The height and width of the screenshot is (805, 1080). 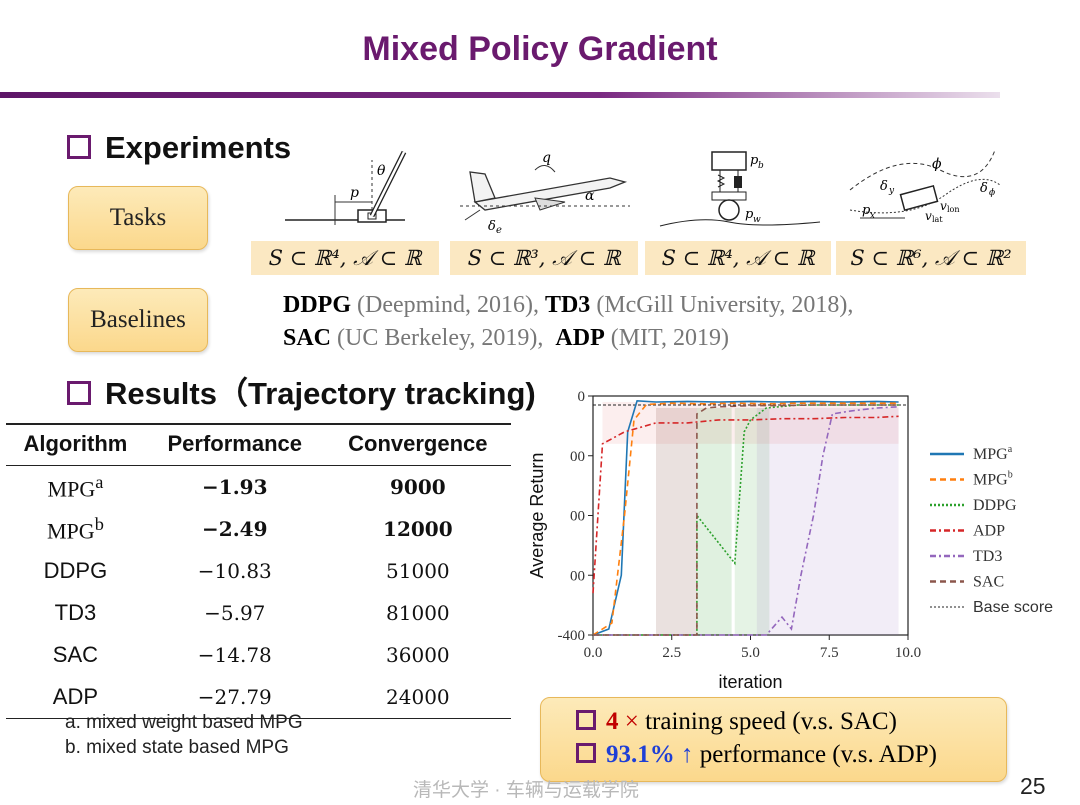 What do you see at coordinates (443, 338) in the screenshot?
I see `baseline-source: (UC Berkeley, 2019),` at bounding box center [443, 338].